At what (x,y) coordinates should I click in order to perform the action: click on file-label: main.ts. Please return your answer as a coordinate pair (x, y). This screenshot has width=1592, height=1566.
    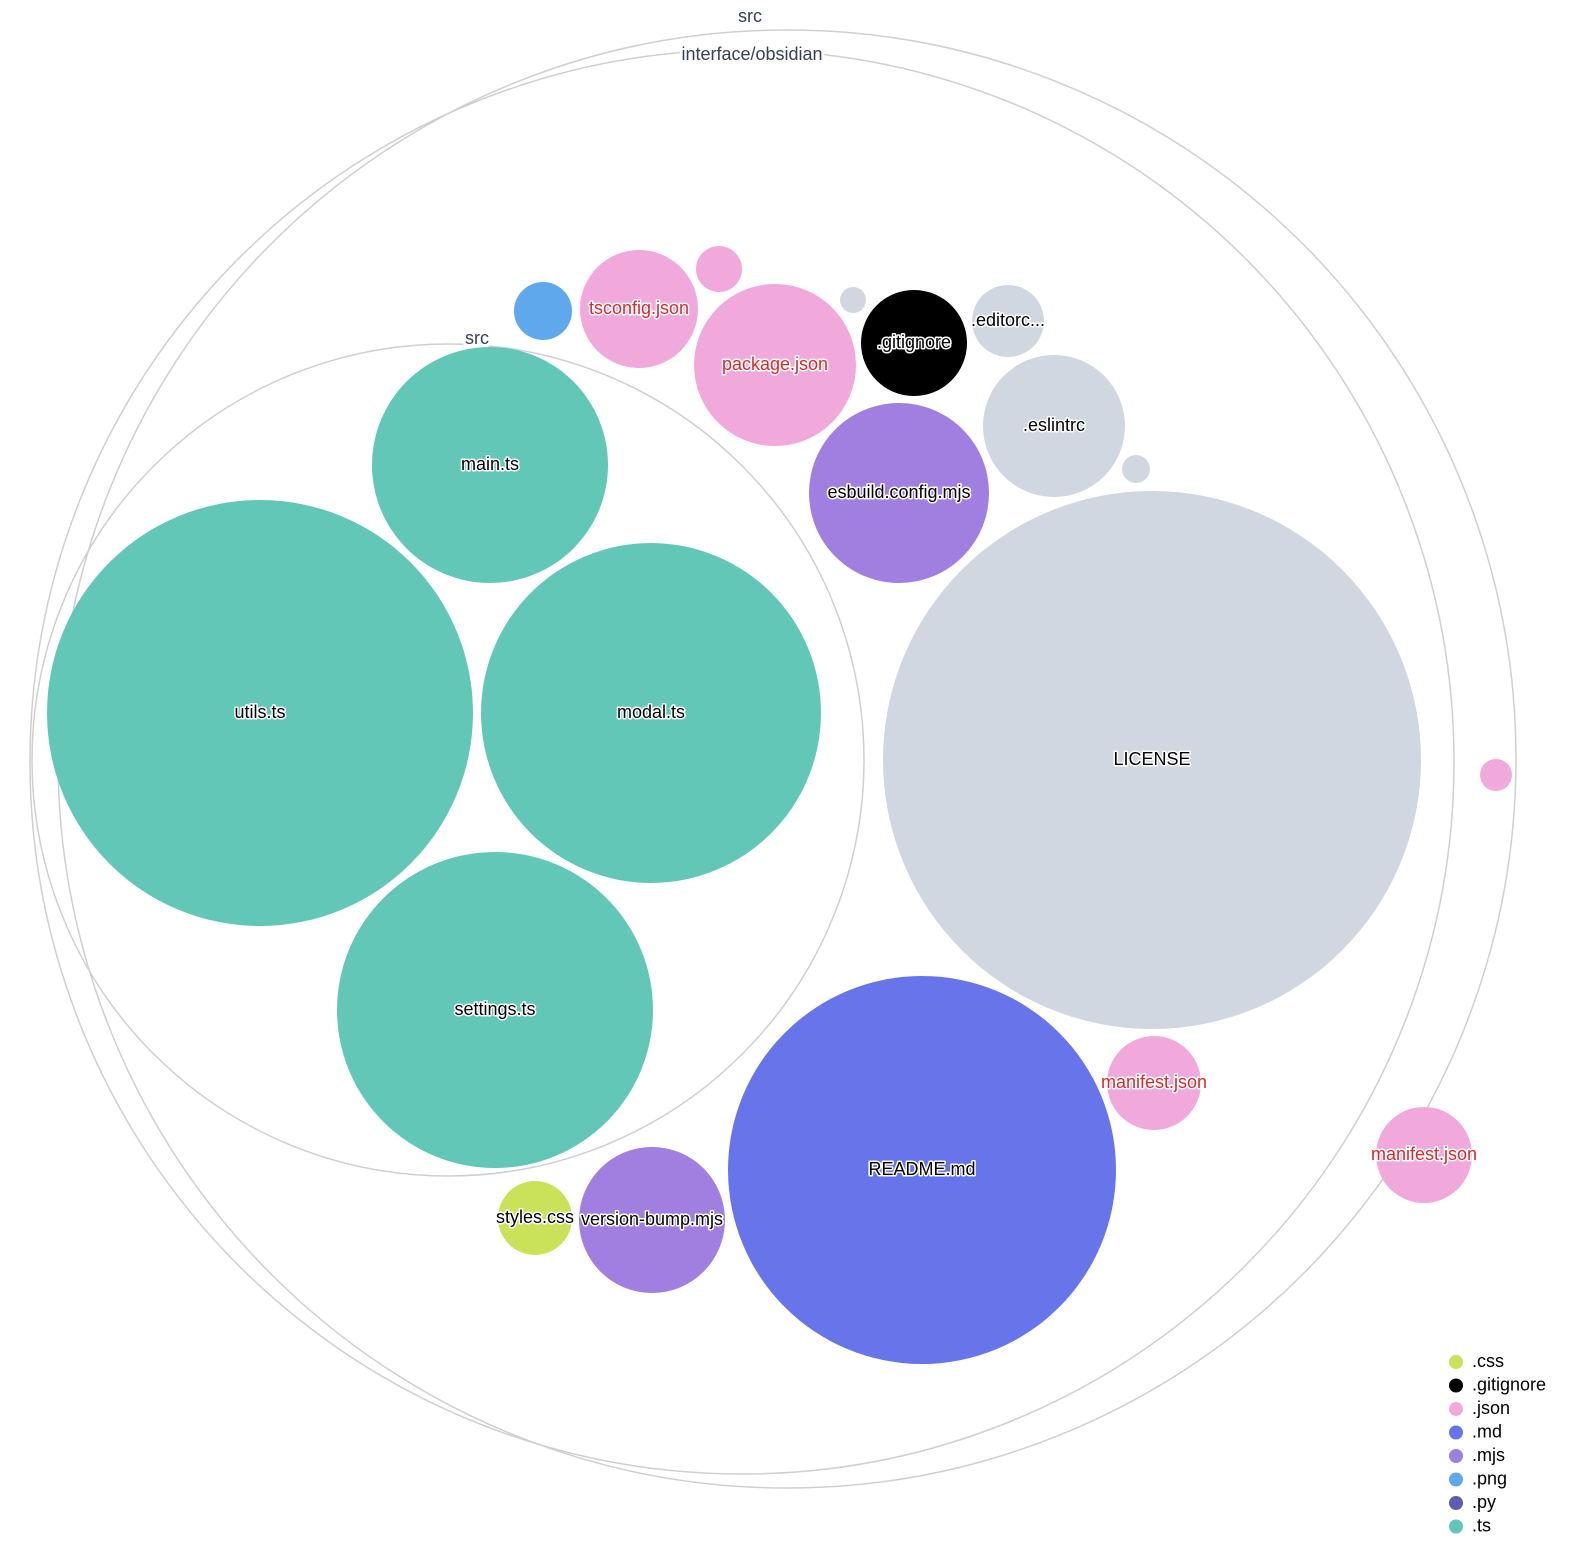
    Looking at the image, I should click on (490, 464).